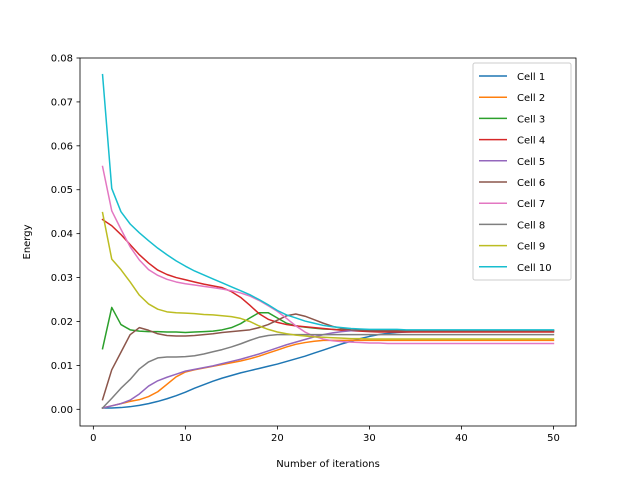 The height and width of the screenshot is (480, 640). Describe the element at coordinates (27, 241) in the screenshot. I see `y-axis-label: Energy` at that location.